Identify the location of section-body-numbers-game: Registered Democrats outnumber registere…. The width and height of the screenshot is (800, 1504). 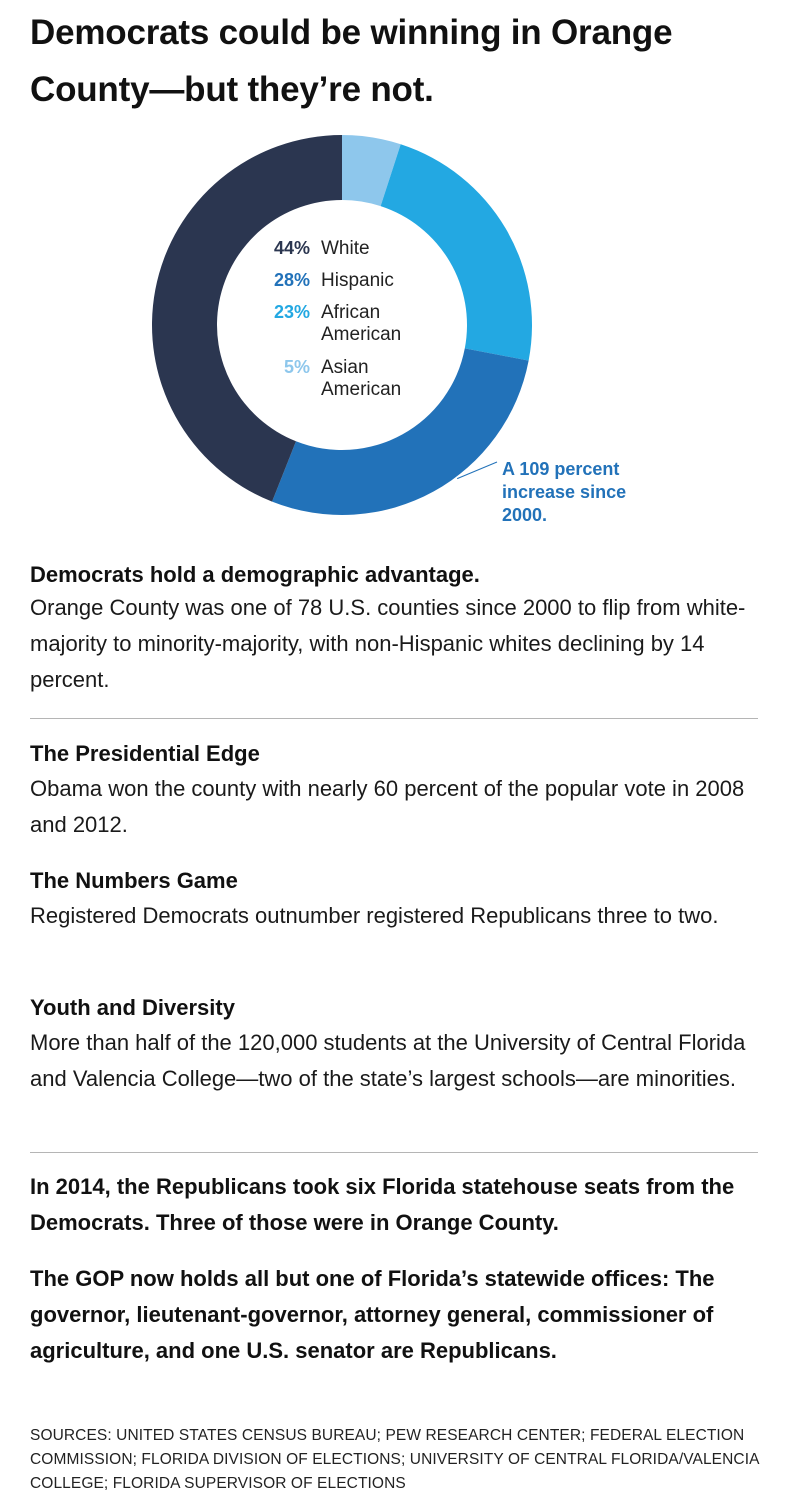
(374, 915).